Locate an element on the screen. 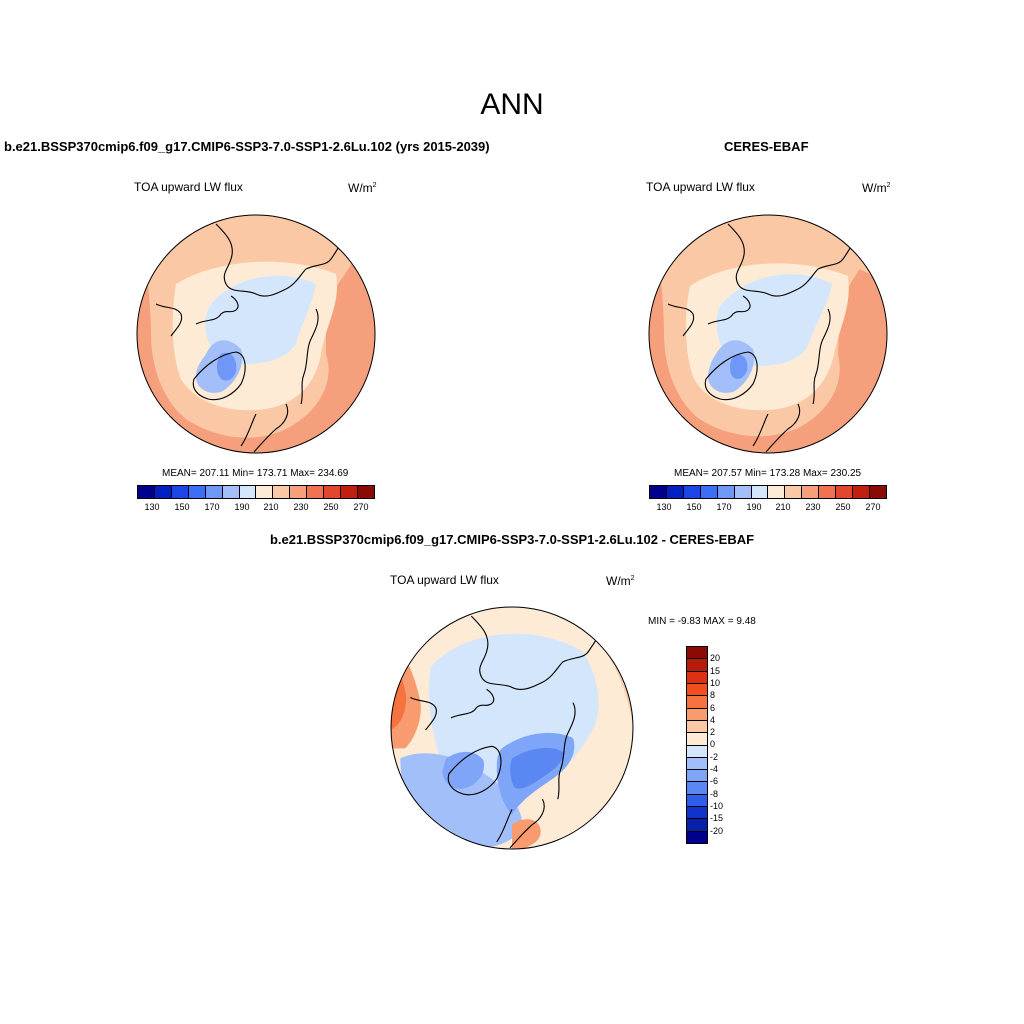 The height and width of the screenshot is (1024, 1024). colorbar-cells-model is located at coordinates (256, 492).